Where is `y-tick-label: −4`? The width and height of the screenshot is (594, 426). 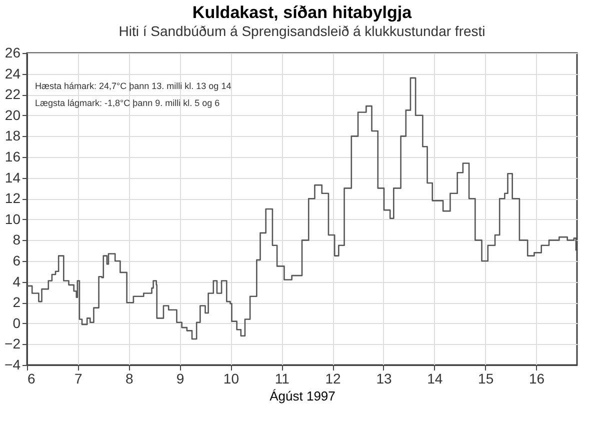 y-tick-label: −4 is located at coordinates (12, 364).